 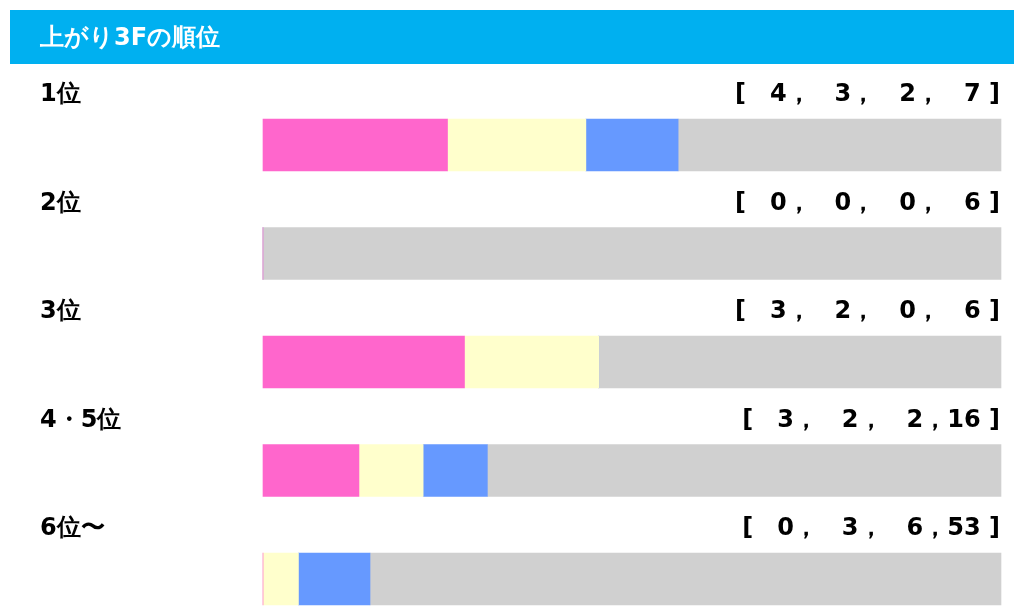 I want to click on annotation: [ 0， 3， 6，53 ], so click(x=871, y=527).